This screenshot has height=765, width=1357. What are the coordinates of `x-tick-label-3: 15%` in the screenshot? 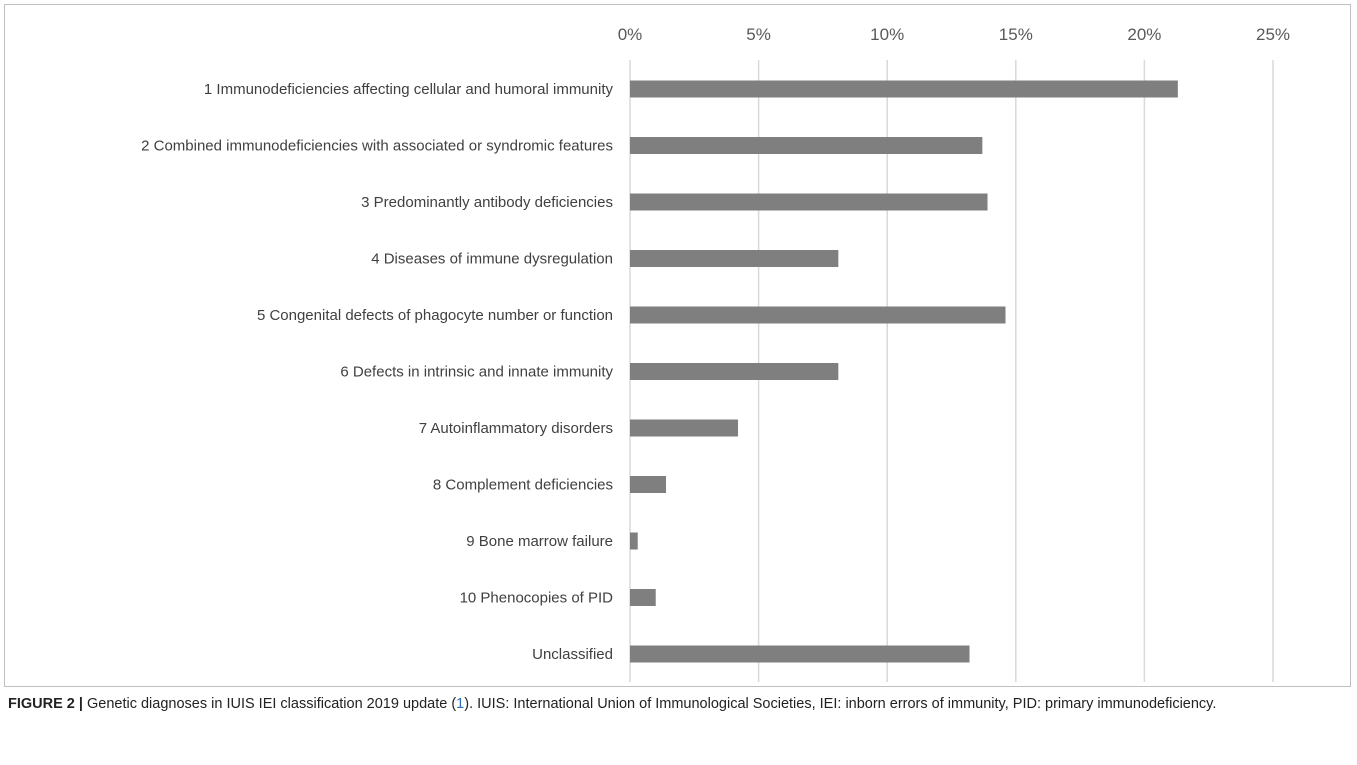 It's located at (1016, 34).